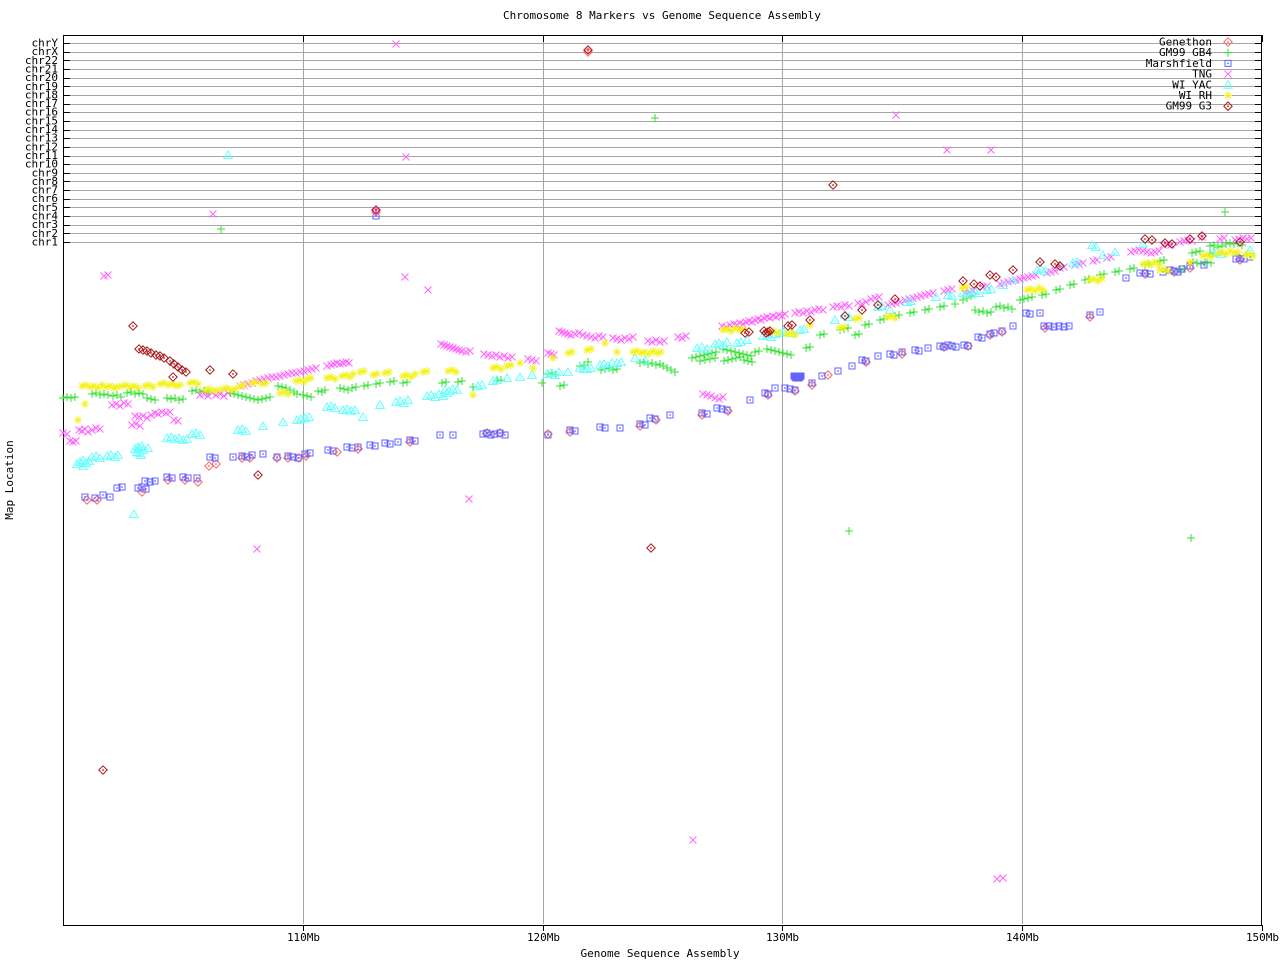 The width and height of the screenshot is (1280, 960). What do you see at coordinates (782, 937) in the screenshot?
I see `x-tick-label: 130Mb` at bounding box center [782, 937].